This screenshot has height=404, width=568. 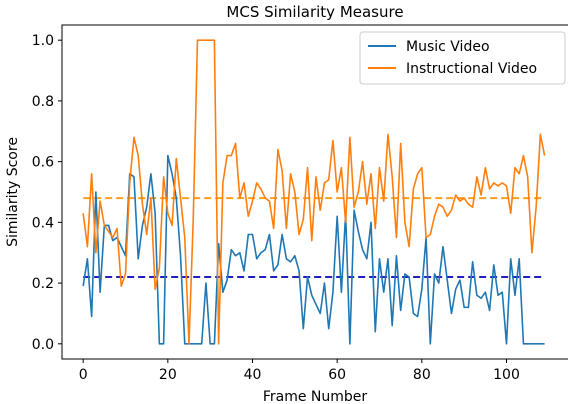 I want to click on chart-title: MCS Similarity Measure, so click(x=314, y=12).